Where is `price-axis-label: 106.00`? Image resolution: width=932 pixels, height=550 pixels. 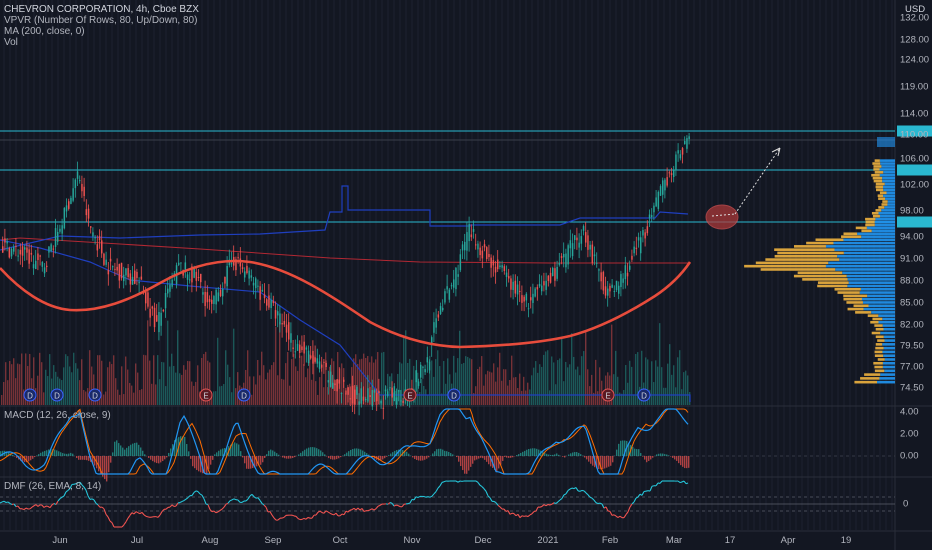 price-axis-label: 106.00 is located at coordinates (915, 159).